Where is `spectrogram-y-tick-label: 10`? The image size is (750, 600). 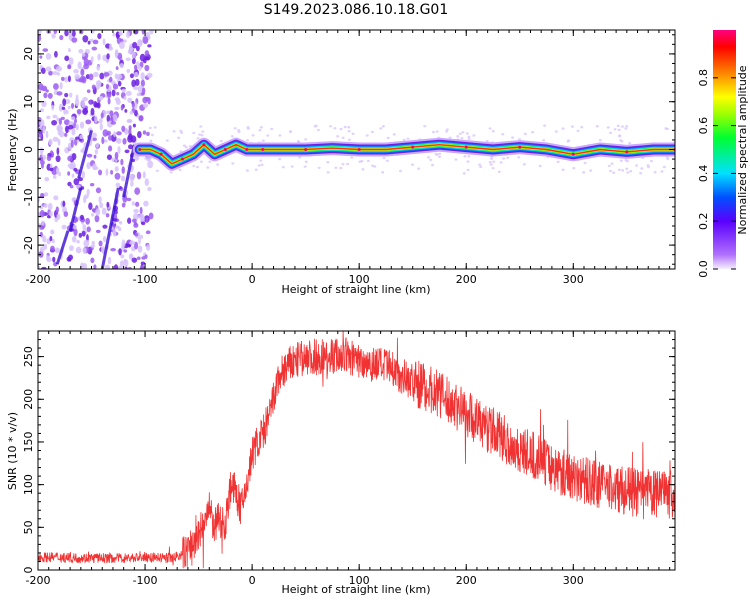 spectrogram-y-tick-label: 10 is located at coordinates (28, 102).